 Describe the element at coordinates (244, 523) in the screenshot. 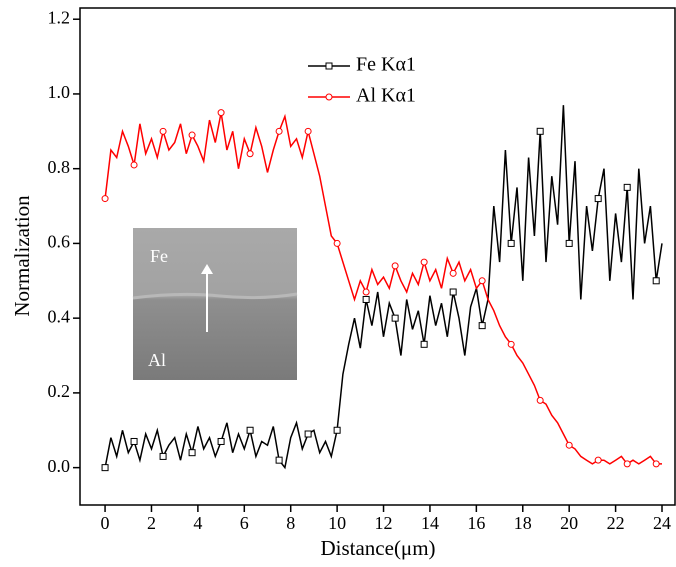

I see `x-tick-label: 6` at that location.